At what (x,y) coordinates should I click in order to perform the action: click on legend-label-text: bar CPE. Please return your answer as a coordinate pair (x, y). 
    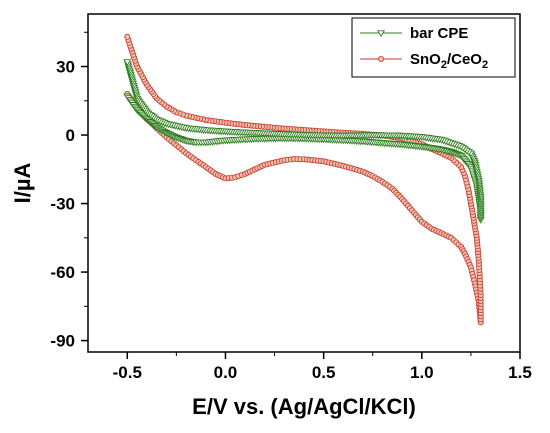
    Looking at the image, I should click on (439, 33).